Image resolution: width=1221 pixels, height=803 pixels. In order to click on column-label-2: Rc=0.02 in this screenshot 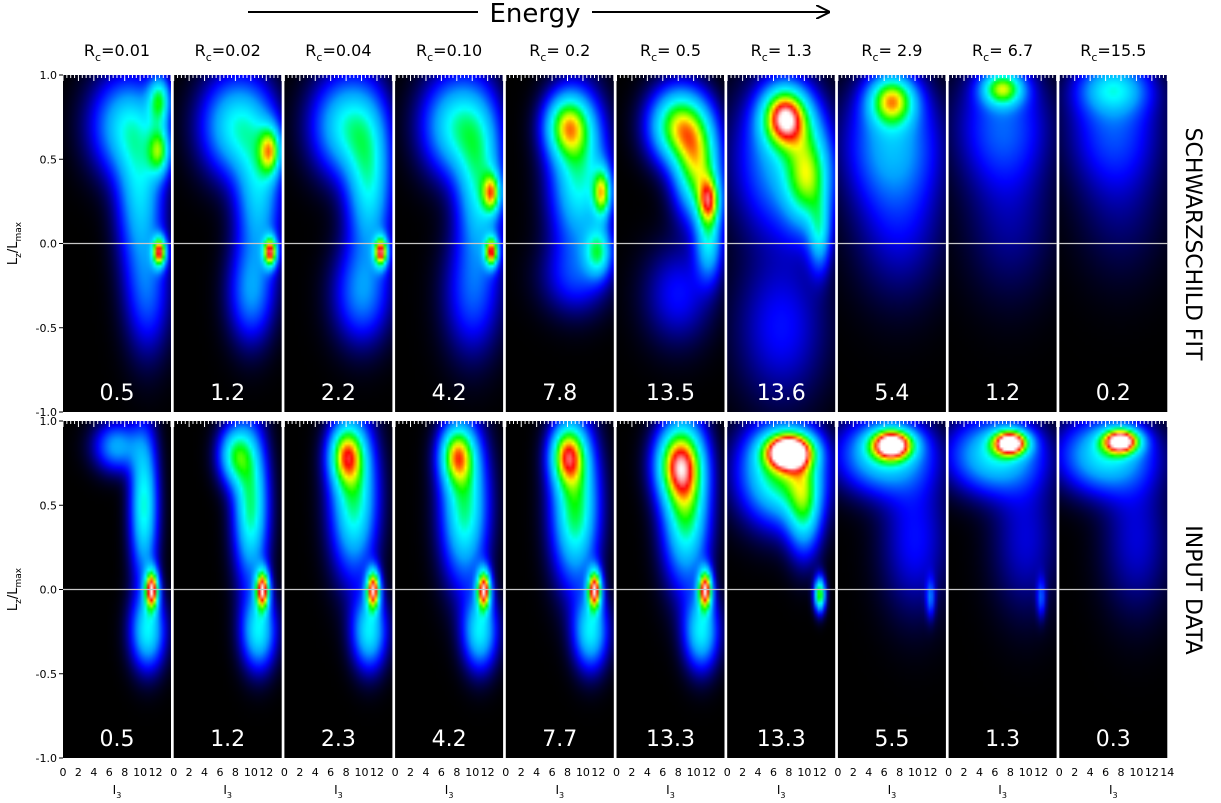, I will do `click(228, 52)`.